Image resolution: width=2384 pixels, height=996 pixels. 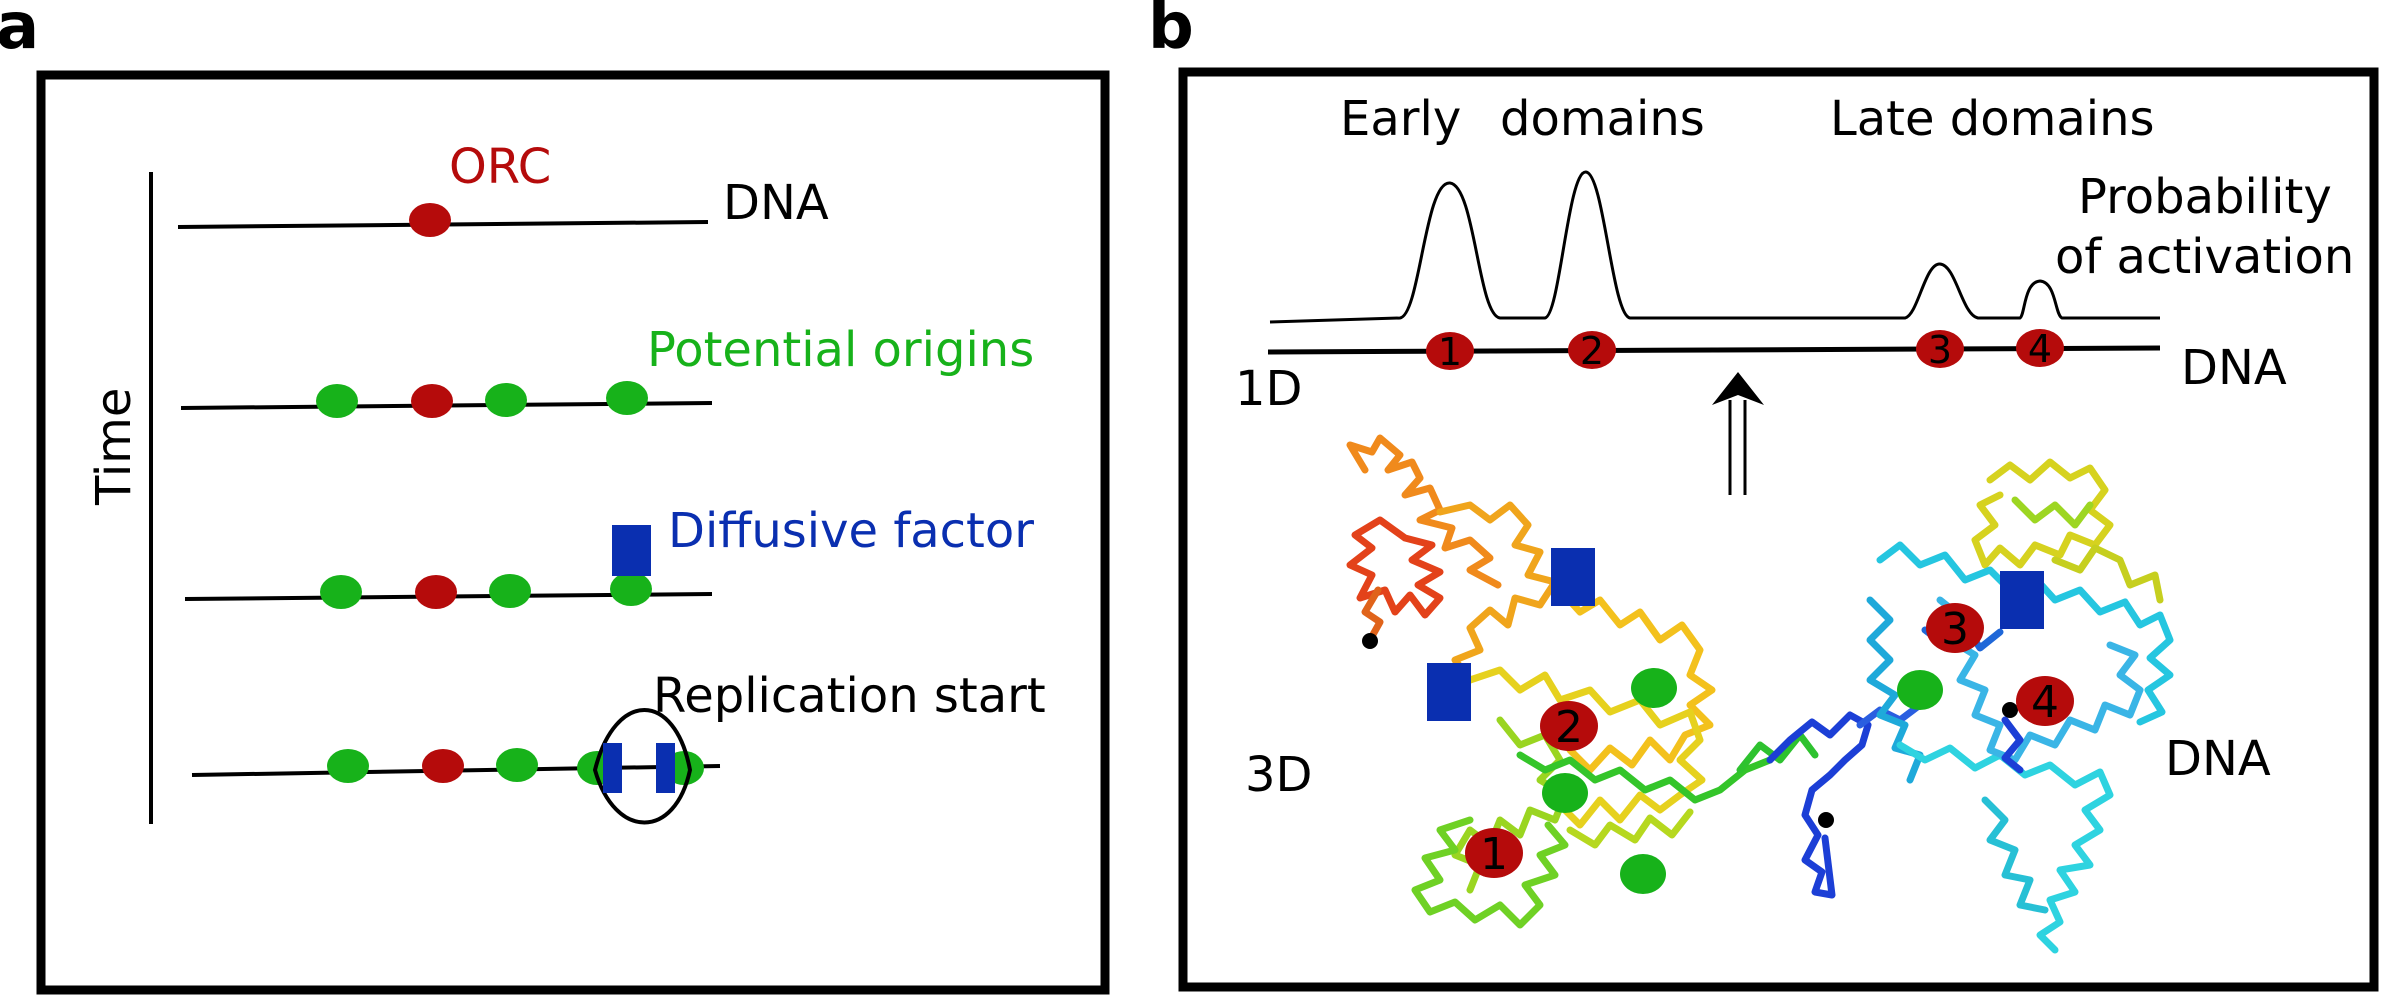 What do you see at coordinates (1279, 775) in the screenshot?
I see `label-3d: 3D` at bounding box center [1279, 775].